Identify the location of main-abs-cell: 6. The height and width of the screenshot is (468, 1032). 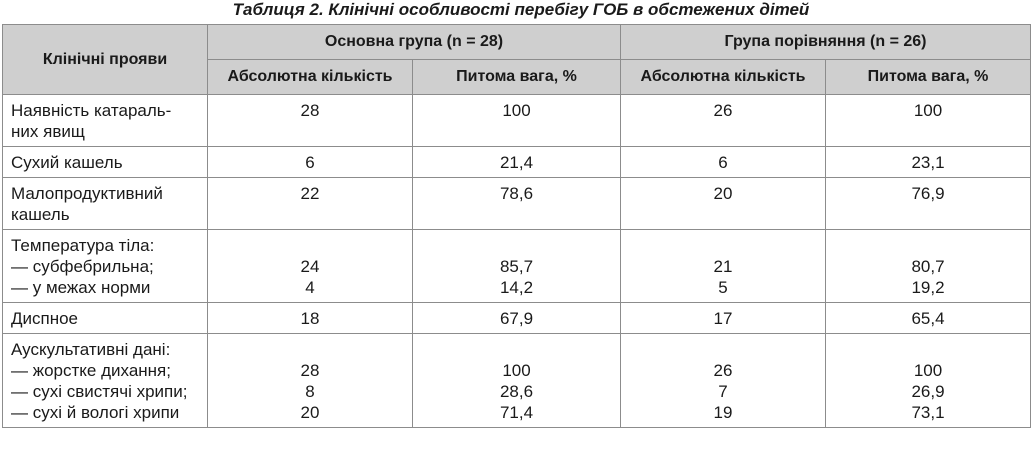
(310, 162).